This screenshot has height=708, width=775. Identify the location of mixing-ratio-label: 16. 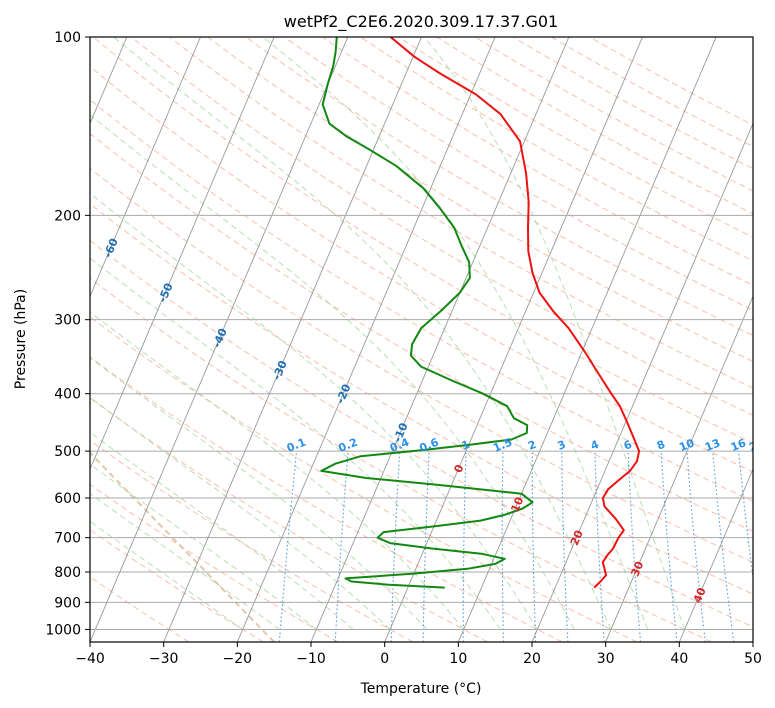
(738, 445).